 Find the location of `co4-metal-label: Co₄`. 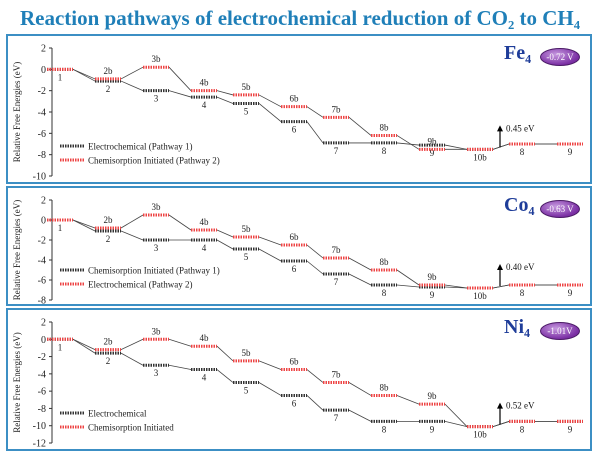

co4-metal-label: Co₄ is located at coordinates (519, 205).